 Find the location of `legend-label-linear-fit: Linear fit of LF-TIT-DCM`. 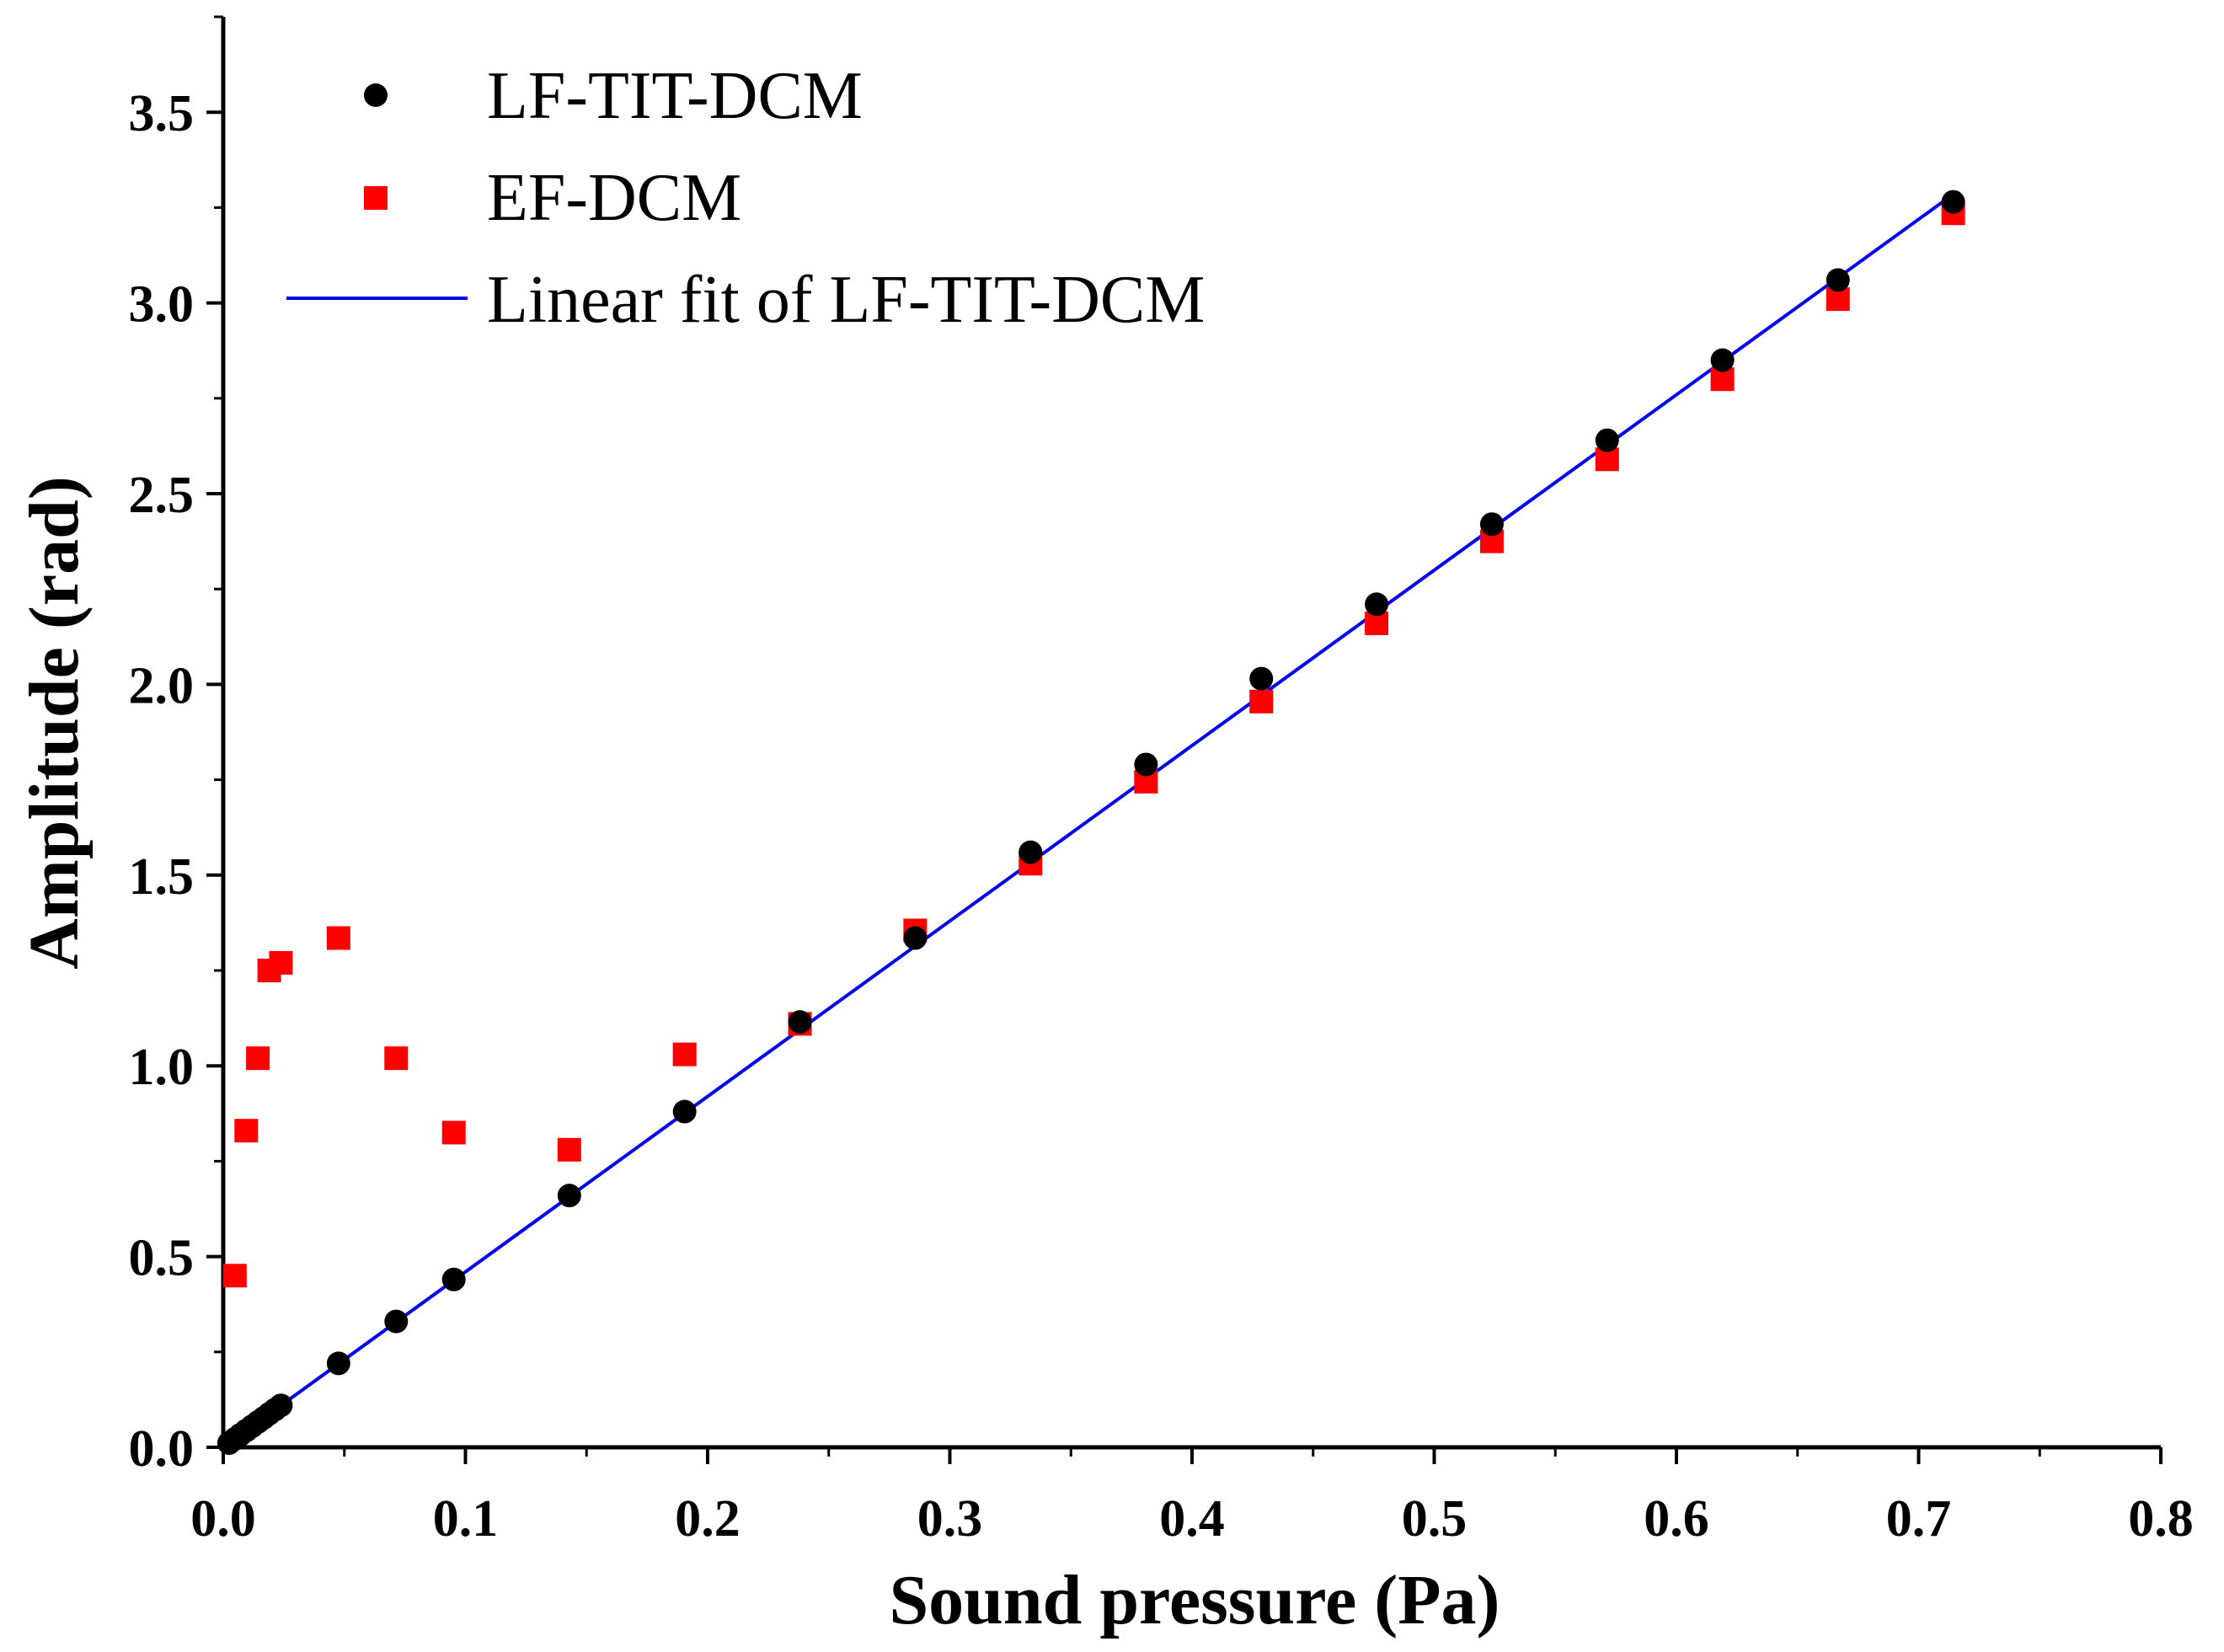

legend-label-linear-fit: Linear fit of LF-TIT-DCM is located at coordinates (846, 300).